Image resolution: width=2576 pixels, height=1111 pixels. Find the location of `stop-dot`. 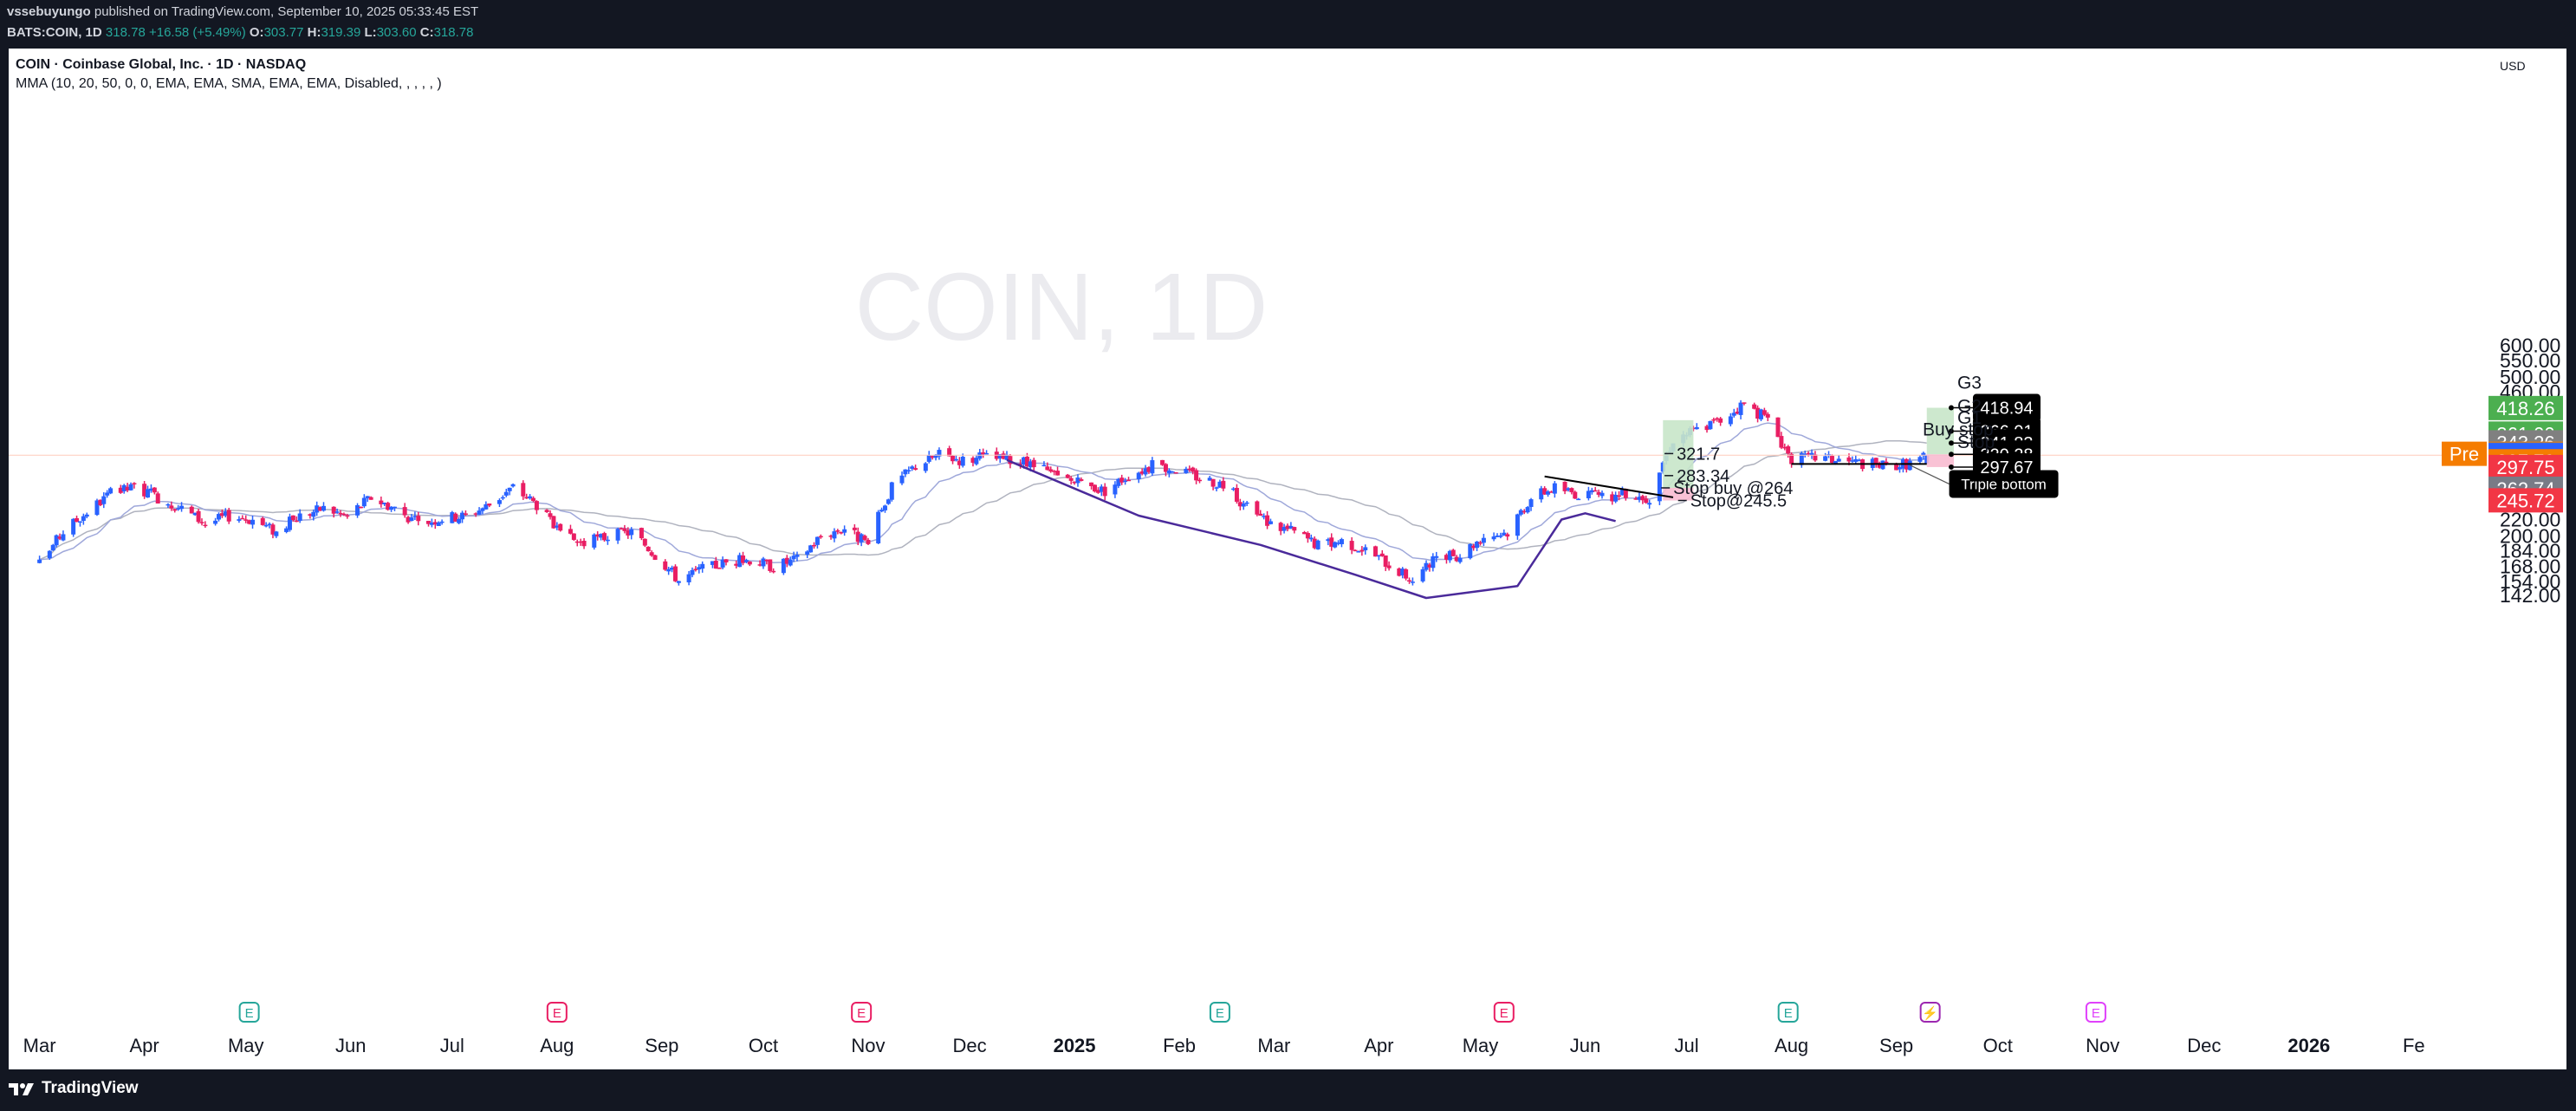

stop-dot is located at coordinates (1951, 467).